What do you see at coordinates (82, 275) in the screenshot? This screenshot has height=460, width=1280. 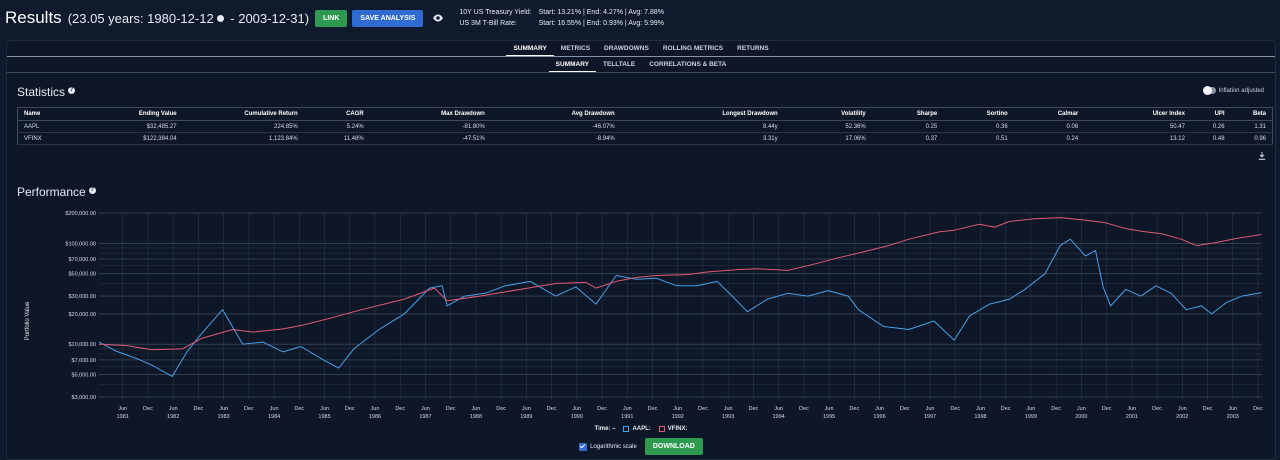 I see `y-tick-label: $50,000.00` at bounding box center [82, 275].